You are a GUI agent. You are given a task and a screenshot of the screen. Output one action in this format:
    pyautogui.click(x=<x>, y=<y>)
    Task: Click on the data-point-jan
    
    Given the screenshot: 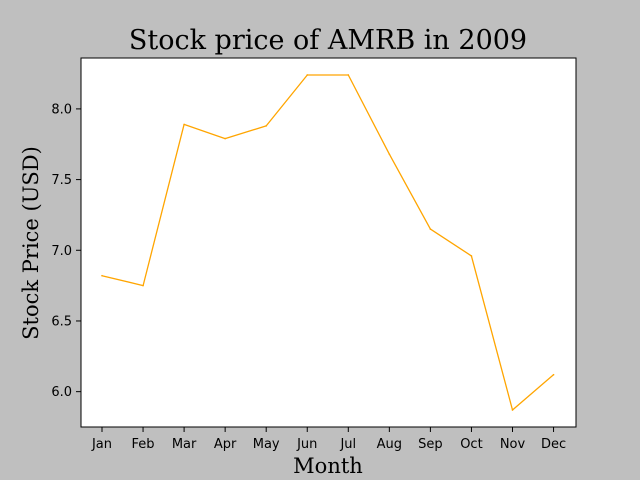 What is the action you would take?
    pyautogui.click(x=102, y=275)
    